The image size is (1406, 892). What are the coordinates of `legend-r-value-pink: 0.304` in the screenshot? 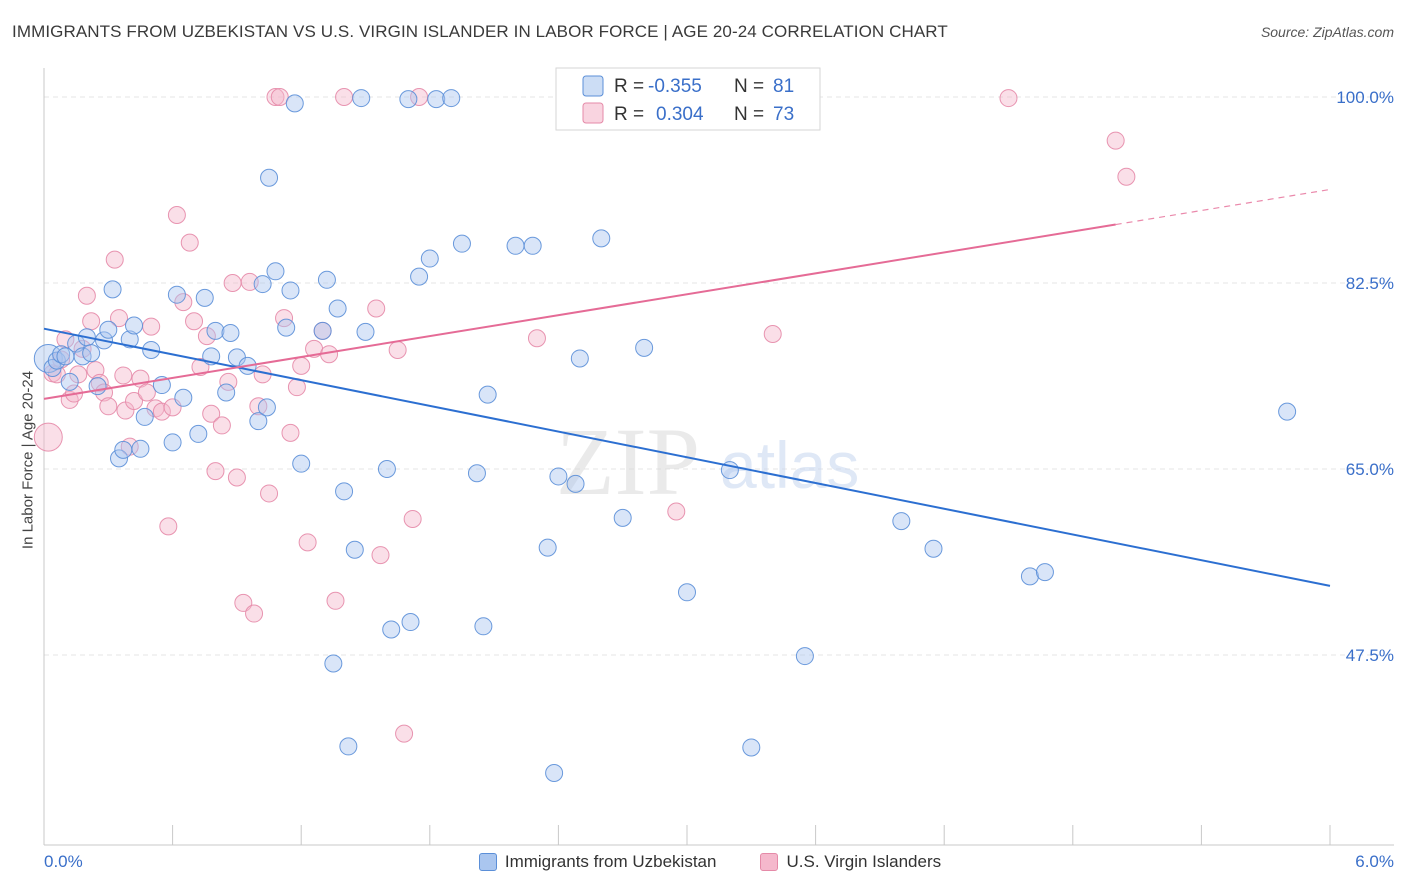 It's located at (680, 114).